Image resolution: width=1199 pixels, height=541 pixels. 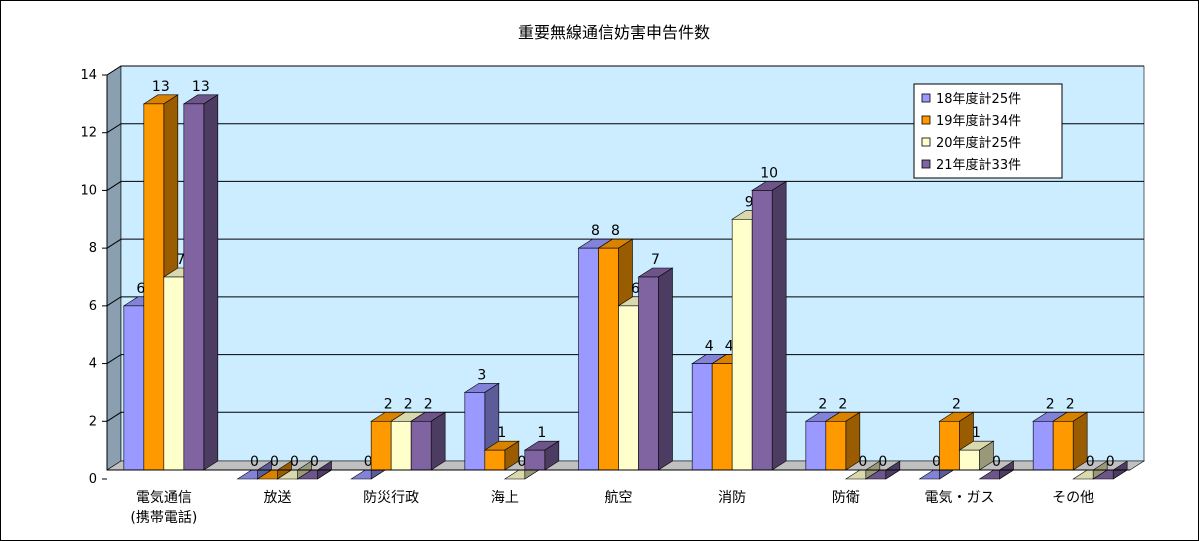 I want to click on x-tick-label: 防衛, so click(x=846, y=498).